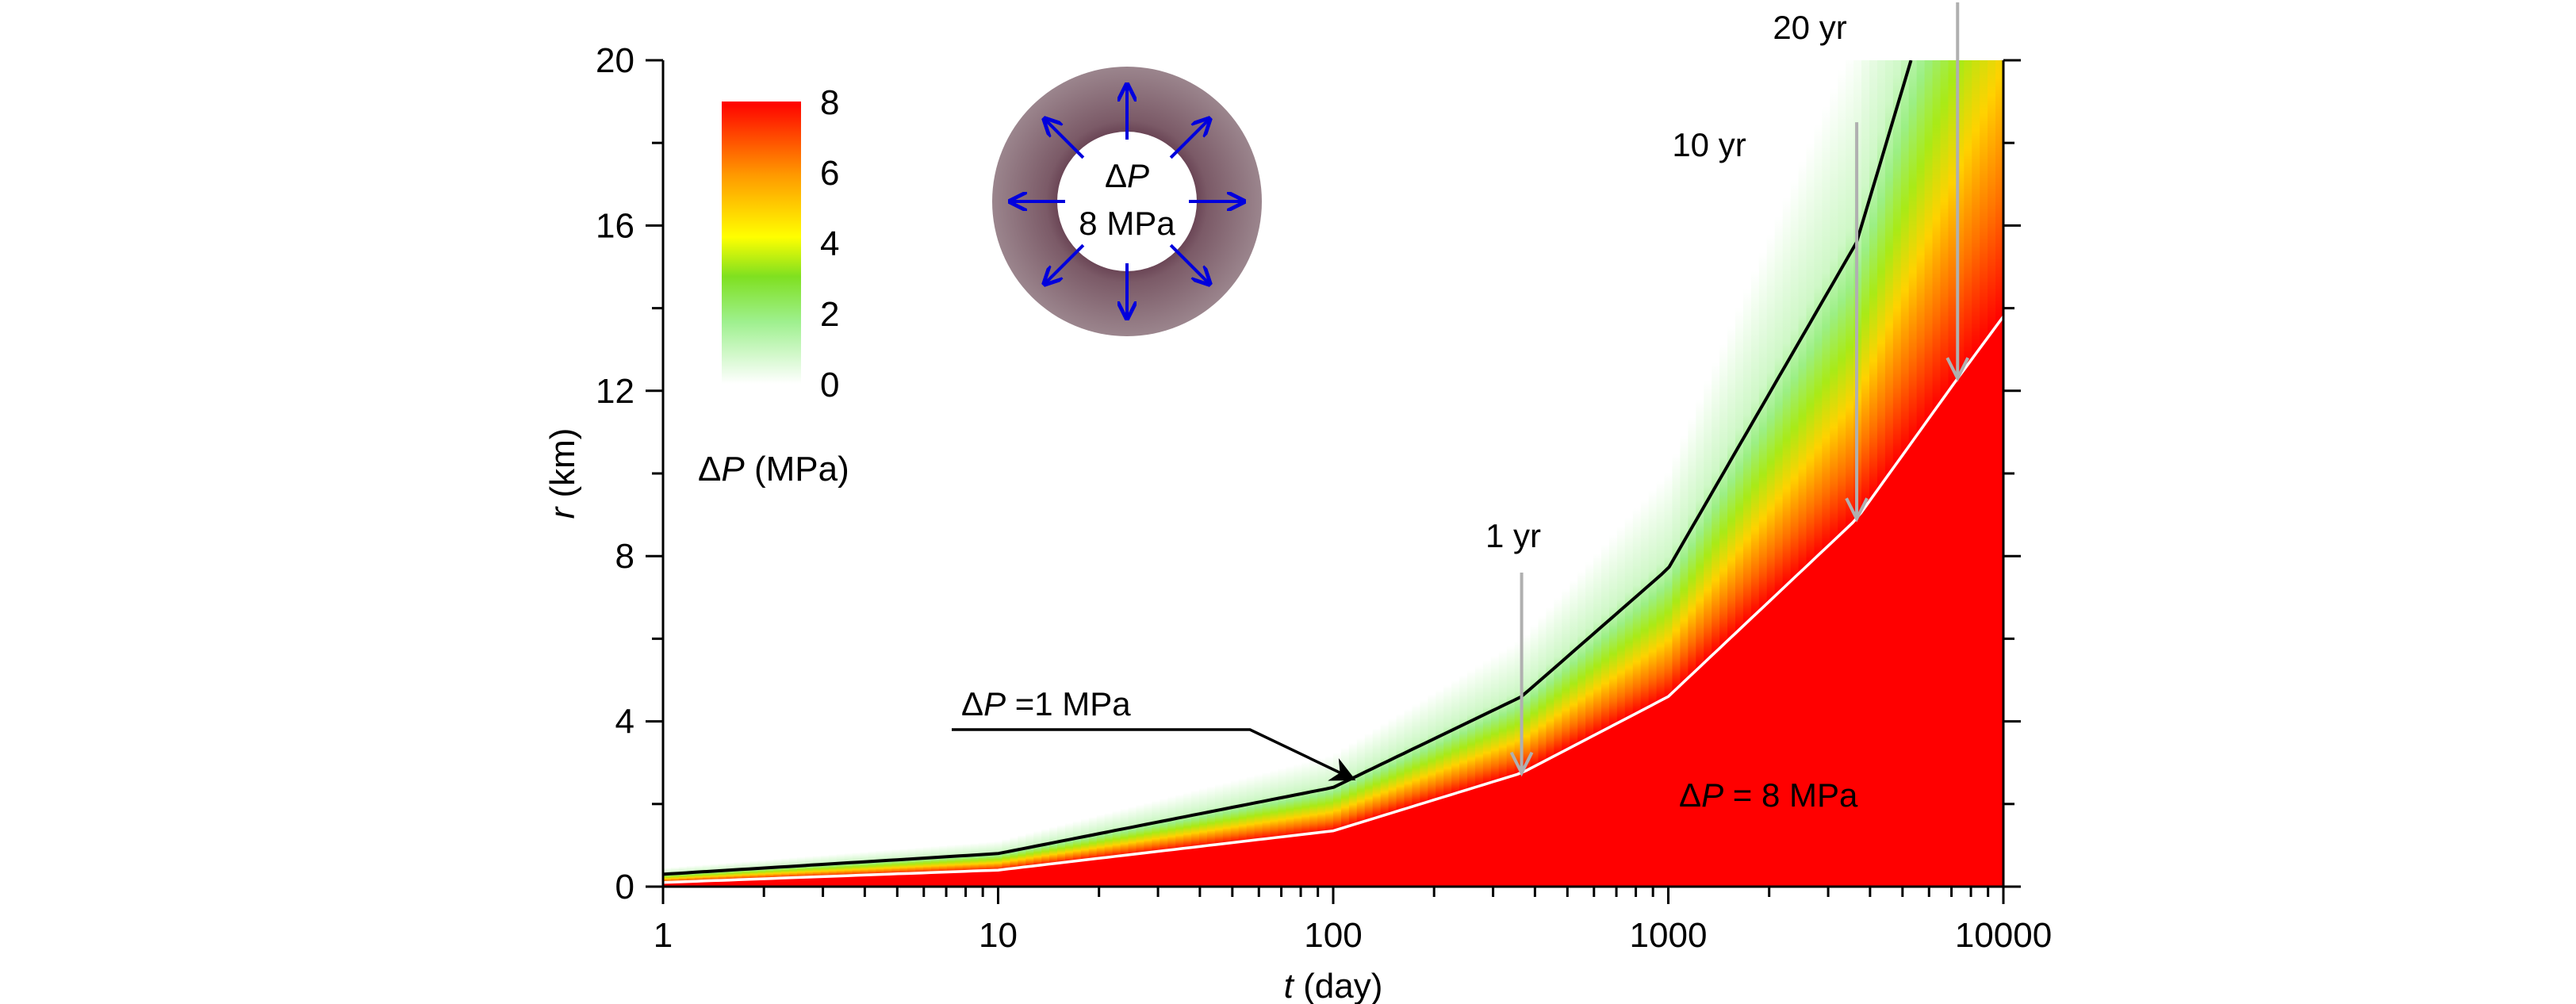 The height and width of the screenshot is (1004, 2576). Describe the element at coordinates (624, 556) in the screenshot. I see `y-tick-label: 8` at that location.